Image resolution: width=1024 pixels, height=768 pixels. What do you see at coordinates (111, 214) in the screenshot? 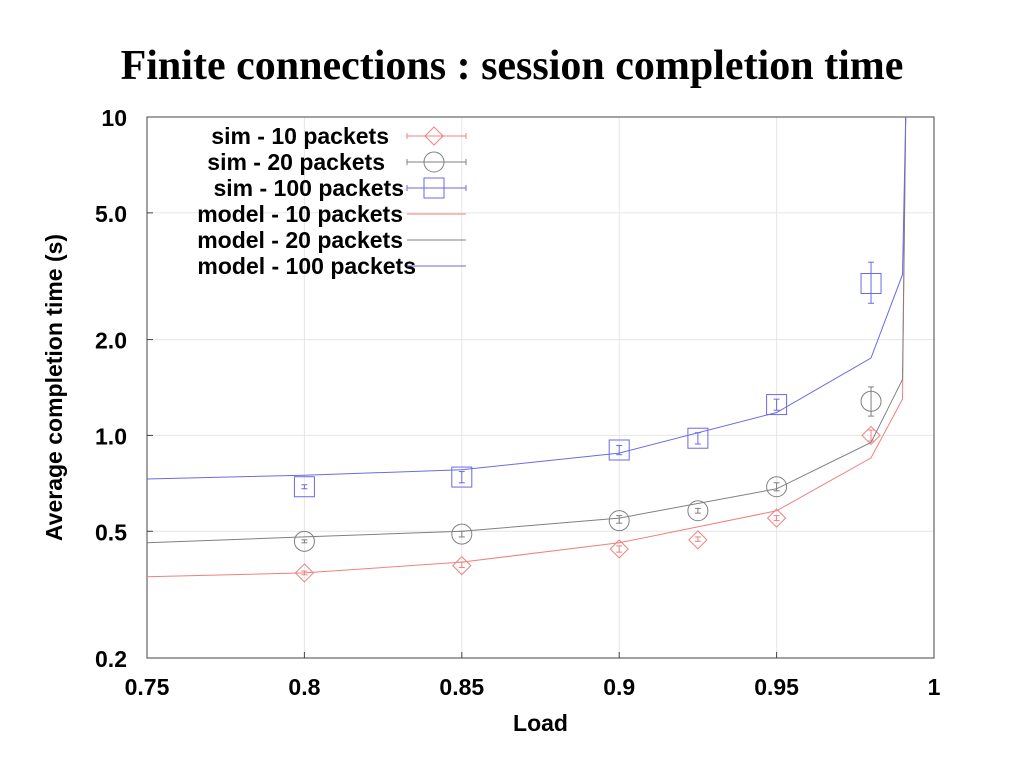
I see `y-tick-label: 5.0` at bounding box center [111, 214].